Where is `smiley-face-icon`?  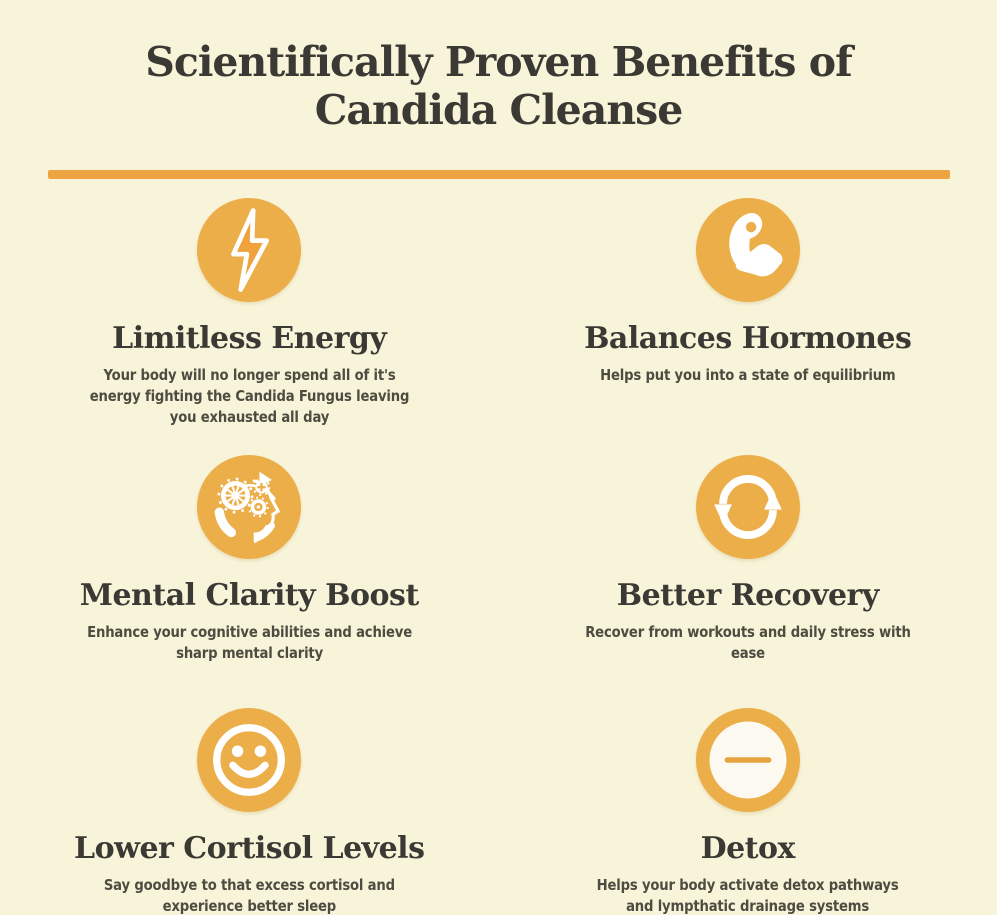 smiley-face-icon is located at coordinates (249, 760).